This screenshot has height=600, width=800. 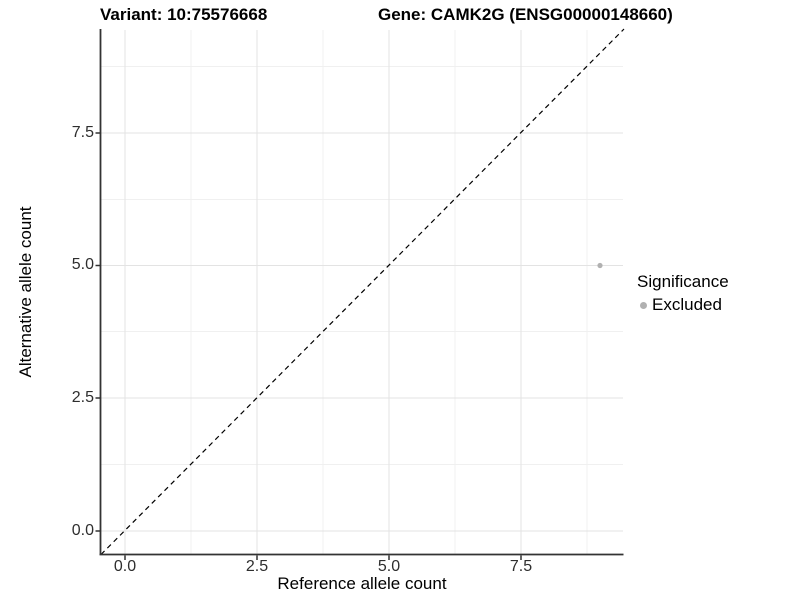 What do you see at coordinates (600, 265) in the screenshot?
I see `data-point-excluded` at bounding box center [600, 265].